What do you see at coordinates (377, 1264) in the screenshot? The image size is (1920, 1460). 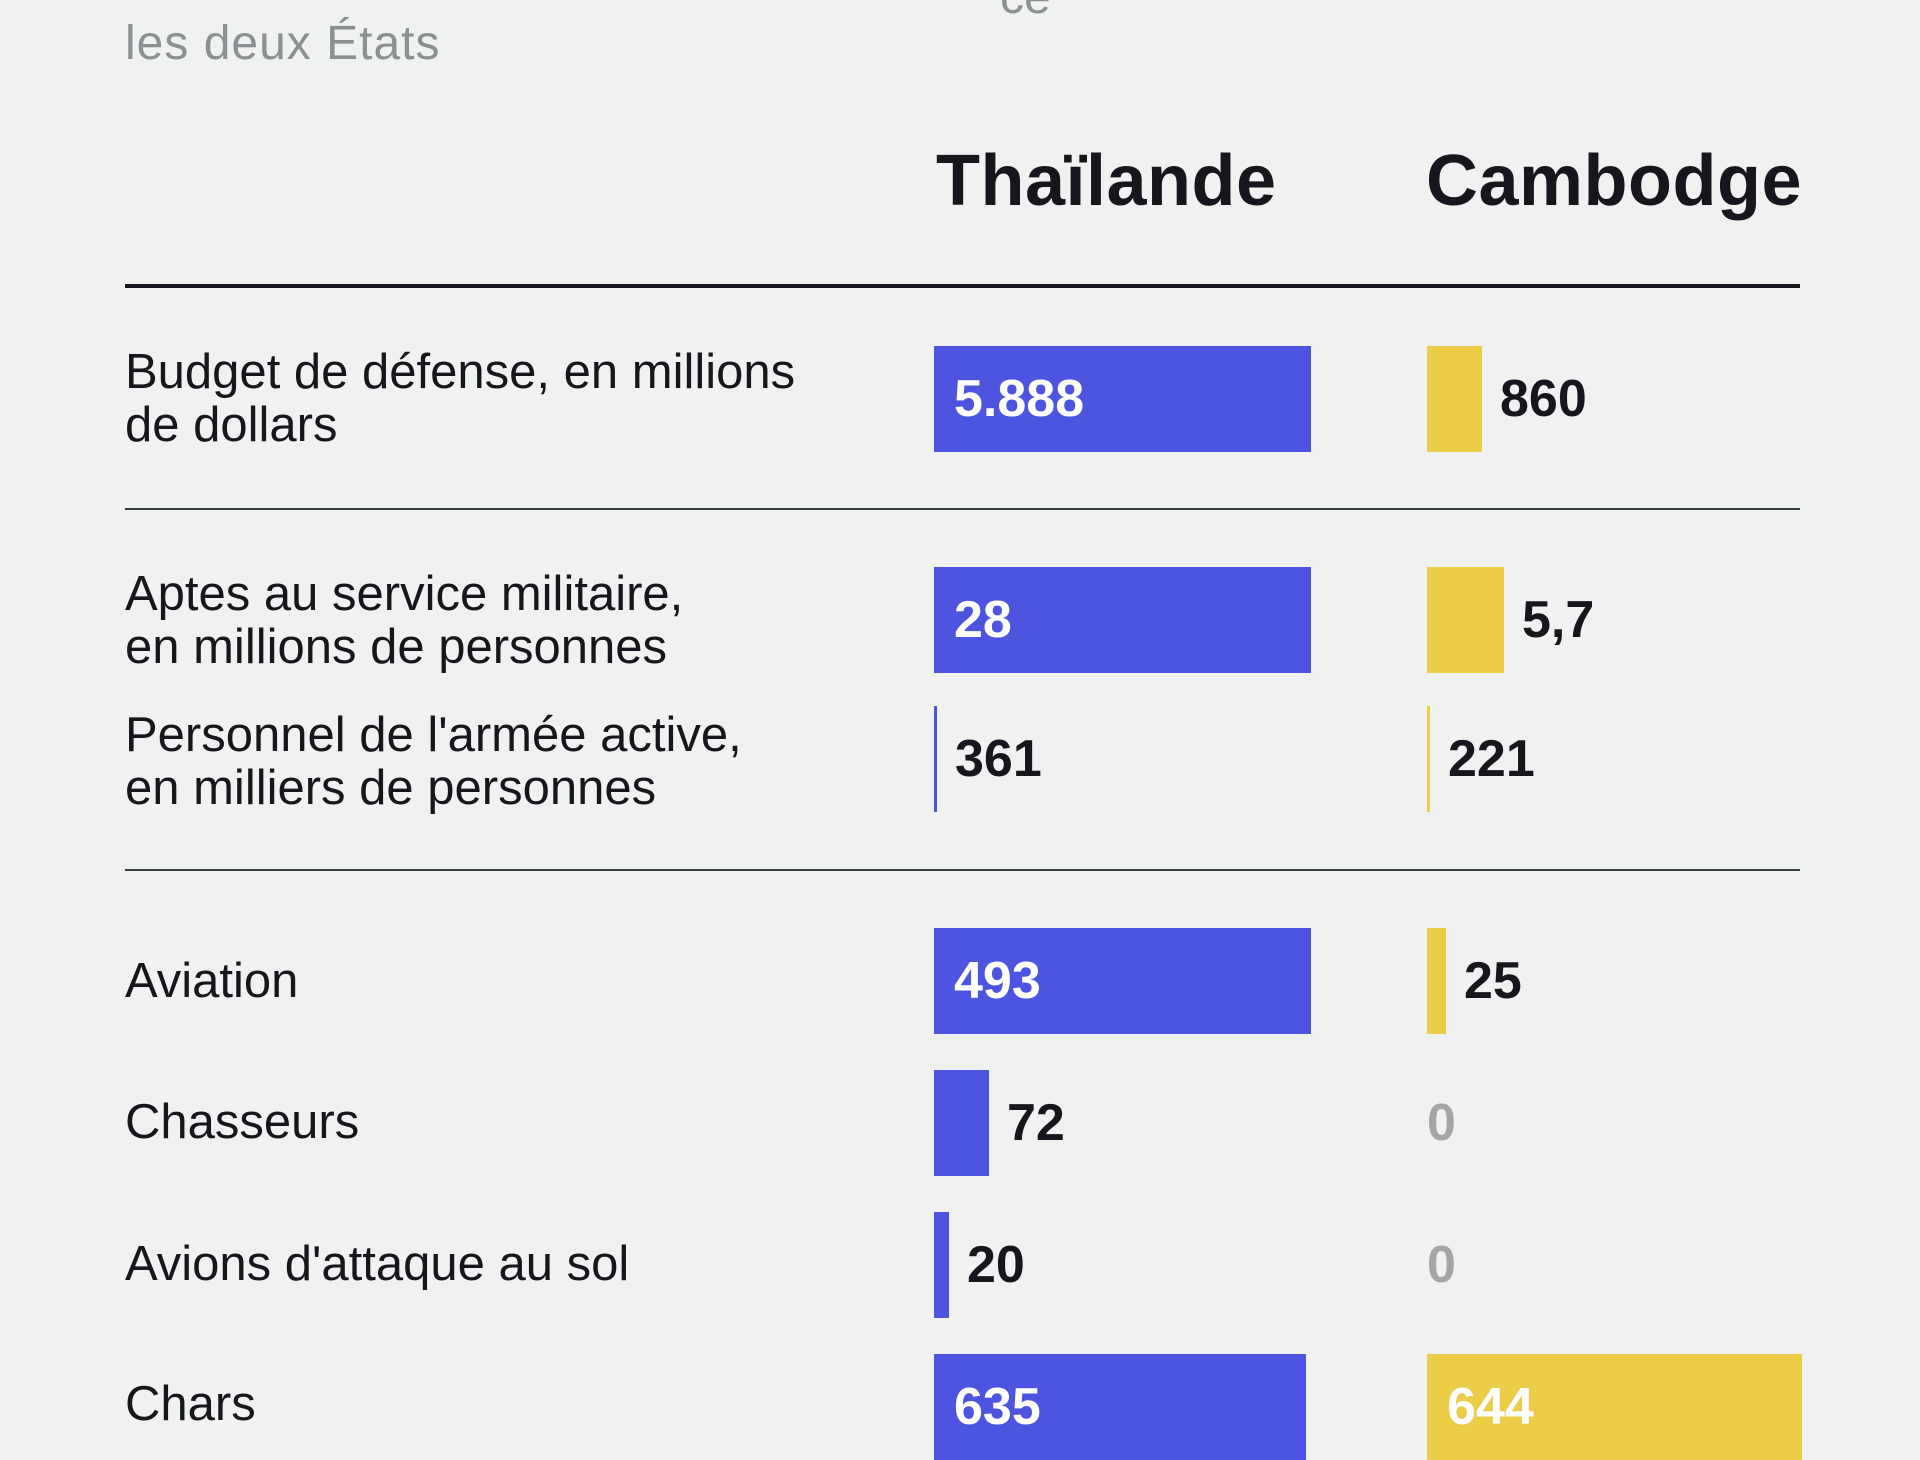 I see `row-label: Avions d'attaque au sol` at bounding box center [377, 1264].